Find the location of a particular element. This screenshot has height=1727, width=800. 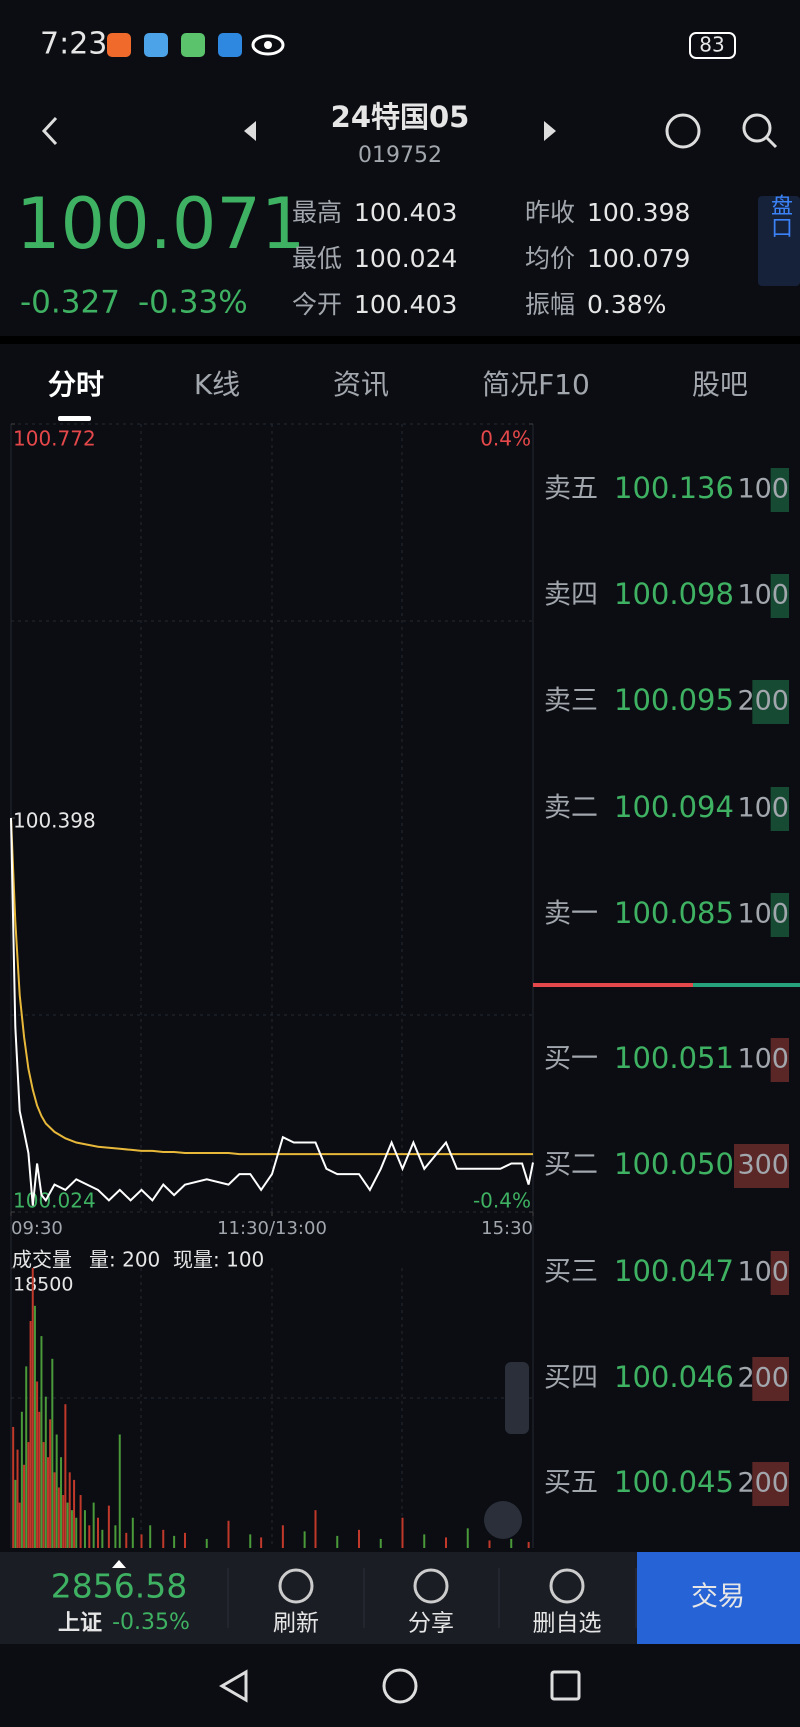

index-caret is located at coordinates (119, 1564).